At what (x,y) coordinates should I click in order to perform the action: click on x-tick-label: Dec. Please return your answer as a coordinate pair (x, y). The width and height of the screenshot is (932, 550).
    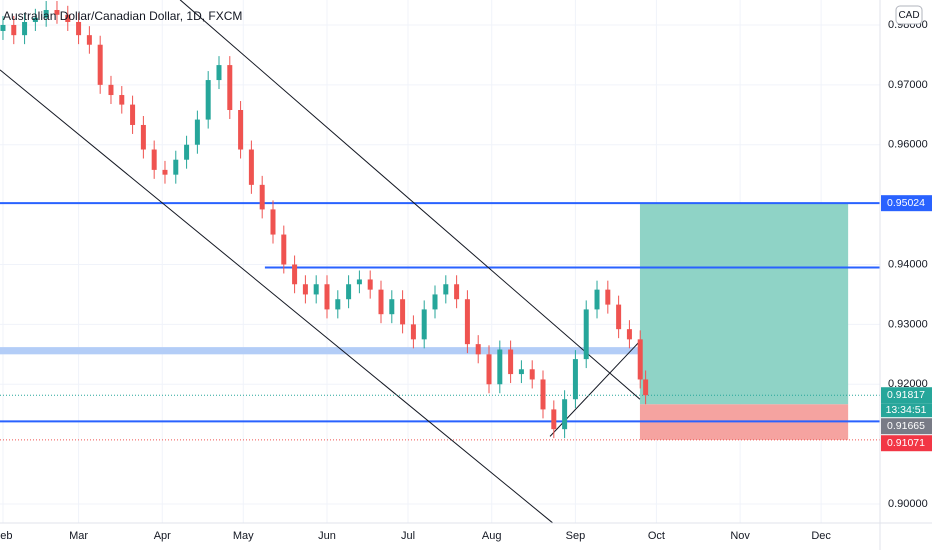
    Looking at the image, I should click on (821, 536).